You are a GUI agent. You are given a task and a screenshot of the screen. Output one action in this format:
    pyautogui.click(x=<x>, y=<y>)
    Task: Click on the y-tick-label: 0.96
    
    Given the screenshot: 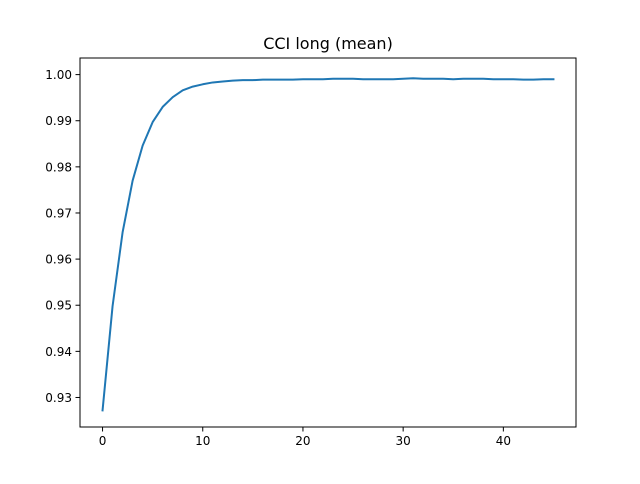 What is the action you would take?
    pyautogui.click(x=58, y=260)
    